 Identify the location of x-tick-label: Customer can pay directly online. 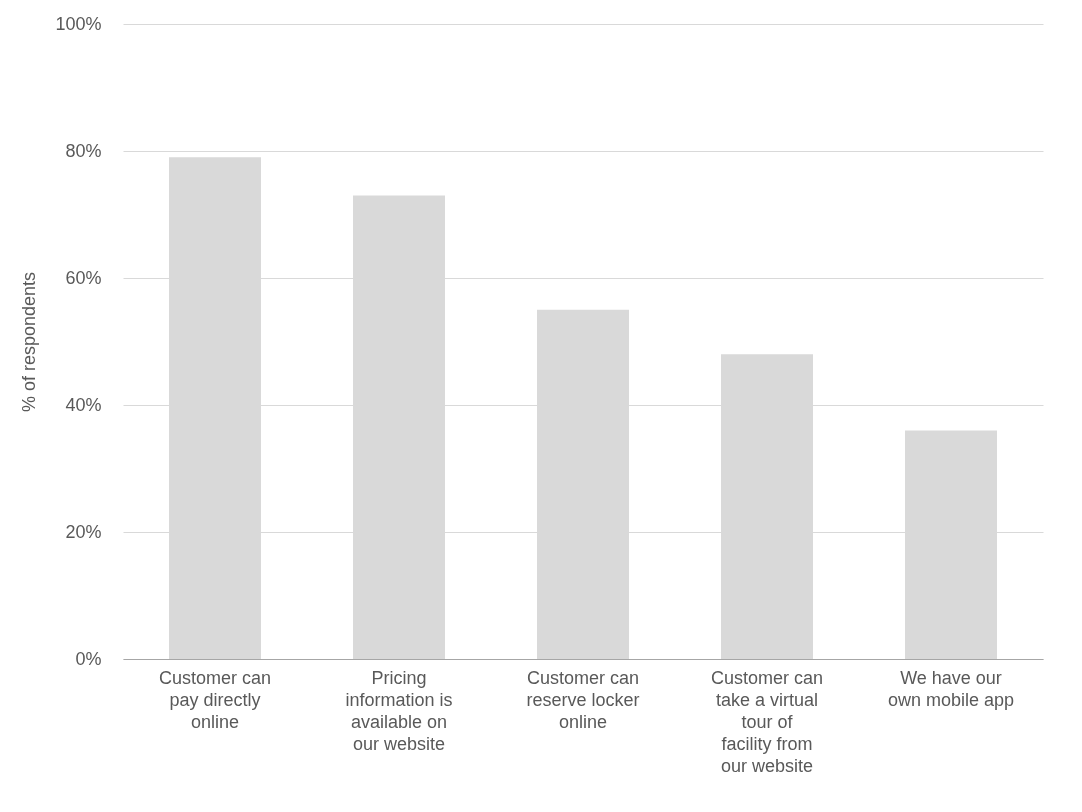
(215, 699).